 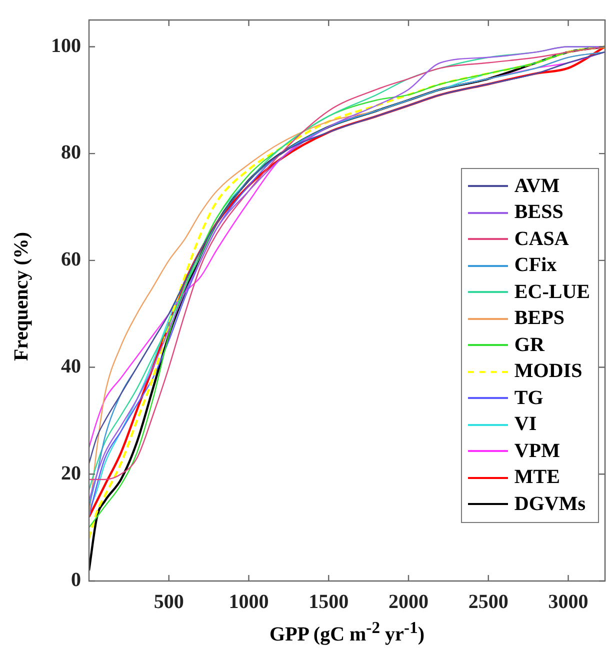 What do you see at coordinates (66, 45) in the screenshot?
I see `y-tick-label: 100` at bounding box center [66, 45].